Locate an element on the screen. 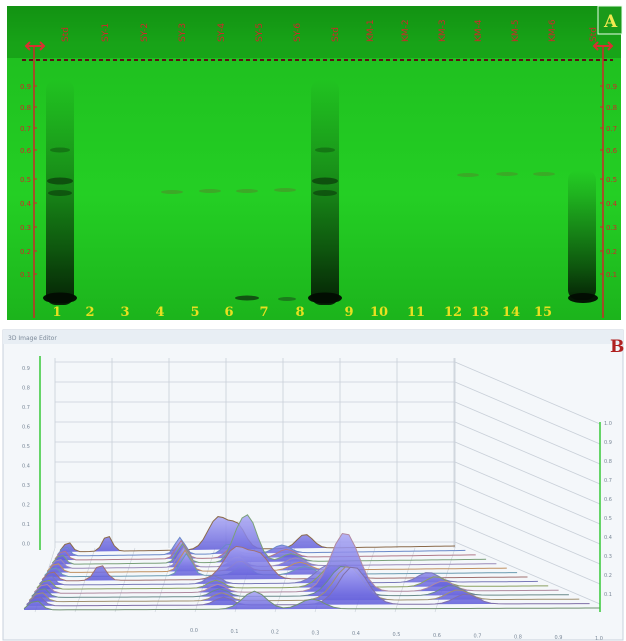 This screenshot has height=641, width=626. axis-tick-label: 1.0 is located at coordinates (608, 424).